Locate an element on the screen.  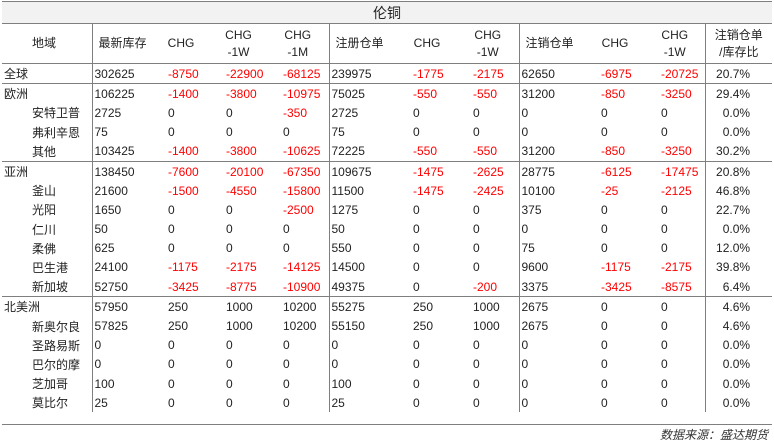
header-cancel-chg-1w: CHG -1W is located at coordinates (675, 43).